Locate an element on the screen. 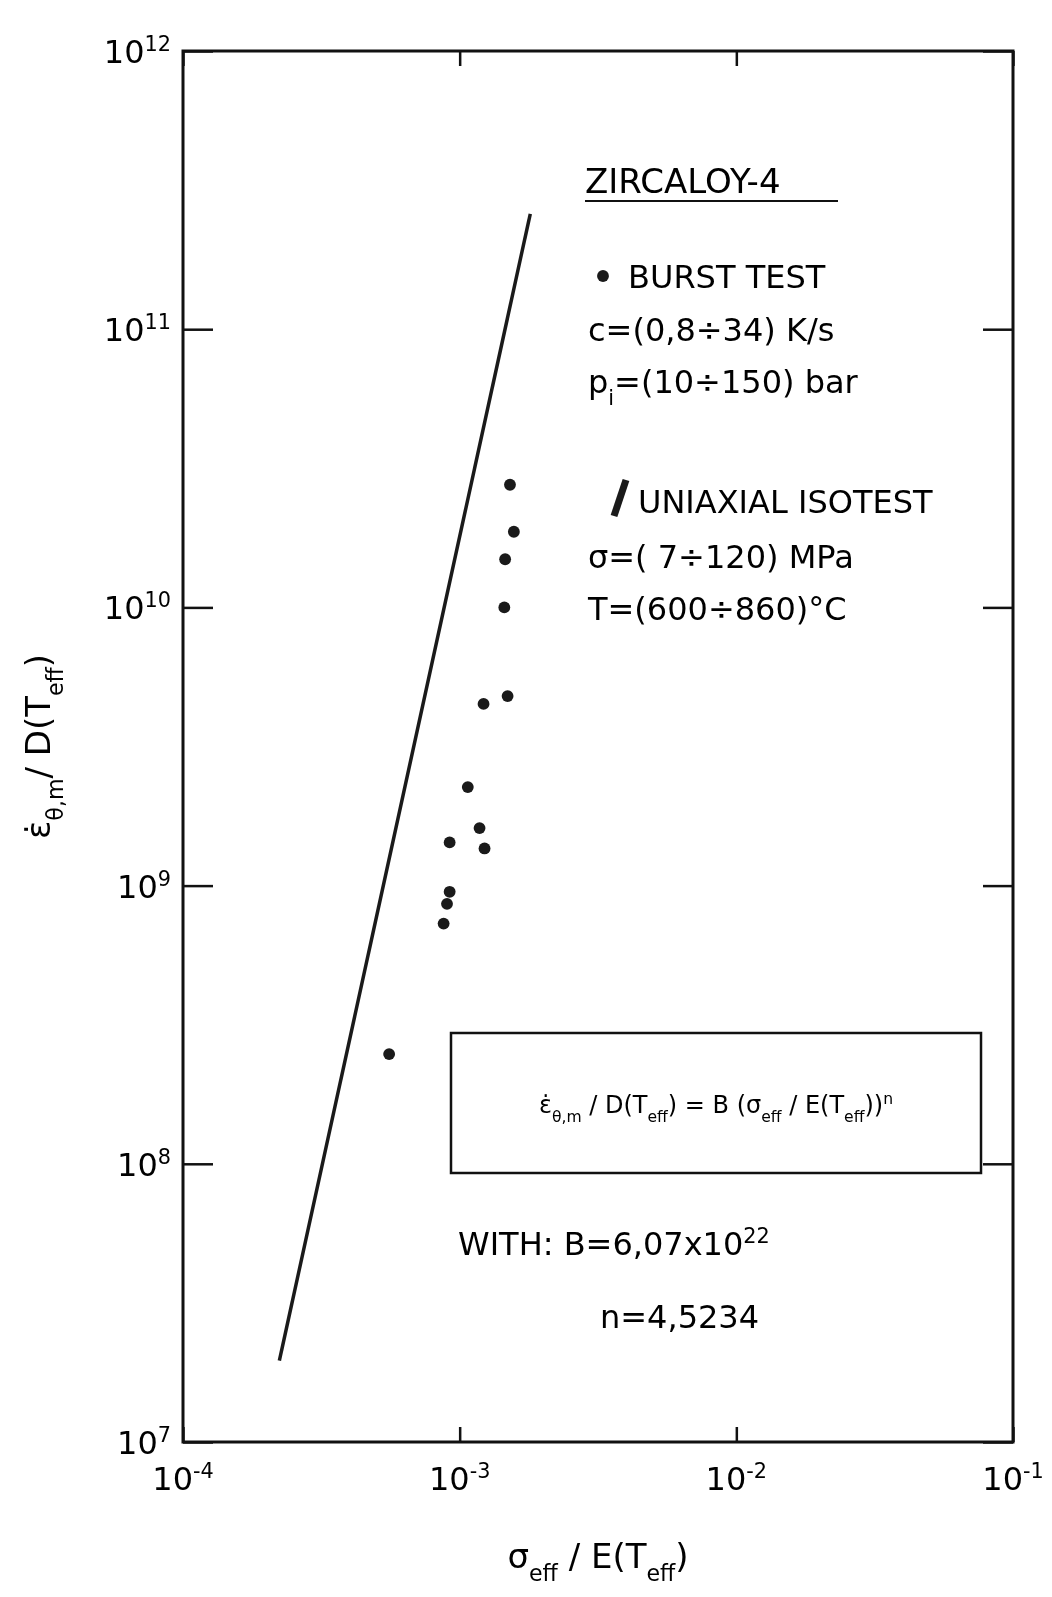 The image size is (1052, 1597). x-tick-label: 10$^{-4}$ is located at coordinates (183, 1478).